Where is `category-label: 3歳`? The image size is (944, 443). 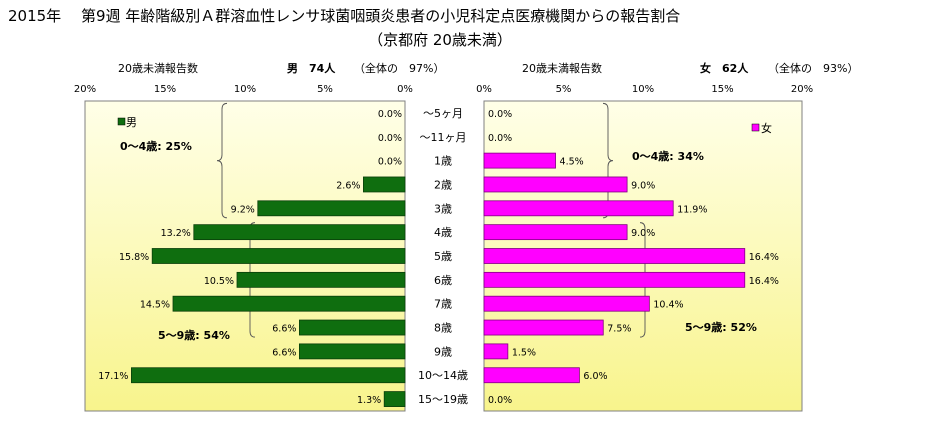 category-label: 3歳 is located at coordinates (443, 208).